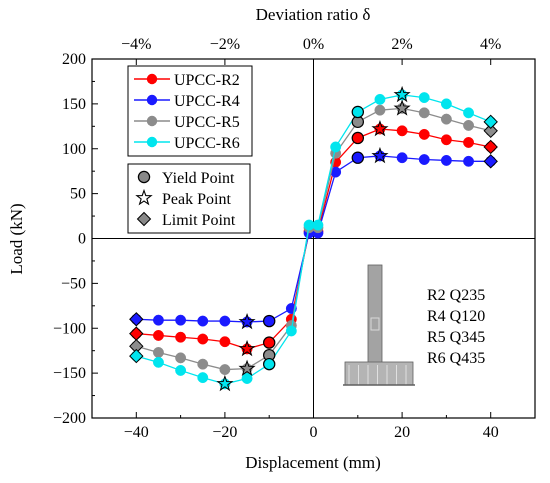 The image size is (550, 483). Describe the element at coordinates (225, 44) in the screenshot. I see `top-tick-label: −2%` at that location.